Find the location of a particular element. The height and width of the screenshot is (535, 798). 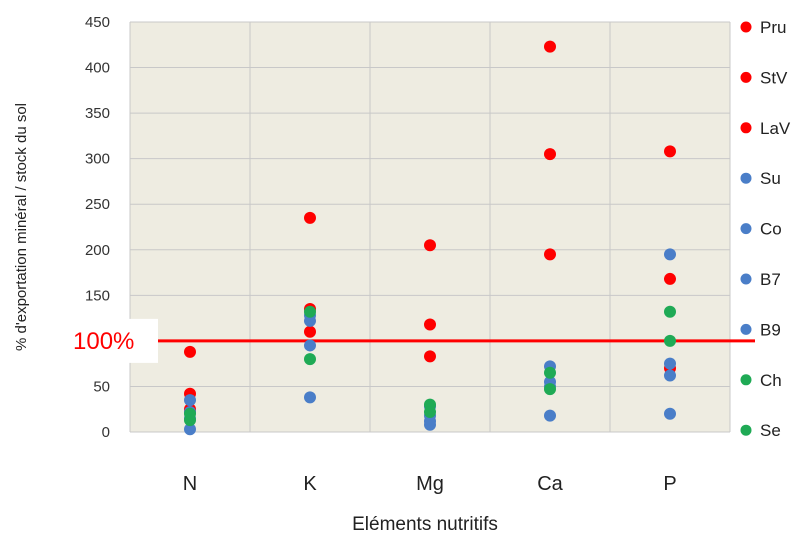

data-point-pru-k is located at coordinates (310, 217).